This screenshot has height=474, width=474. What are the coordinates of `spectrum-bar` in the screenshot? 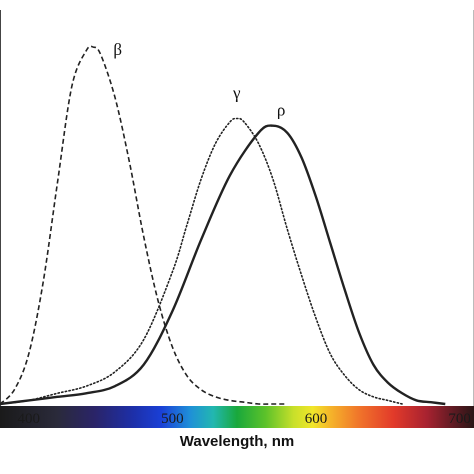 It's located at (237, 417).